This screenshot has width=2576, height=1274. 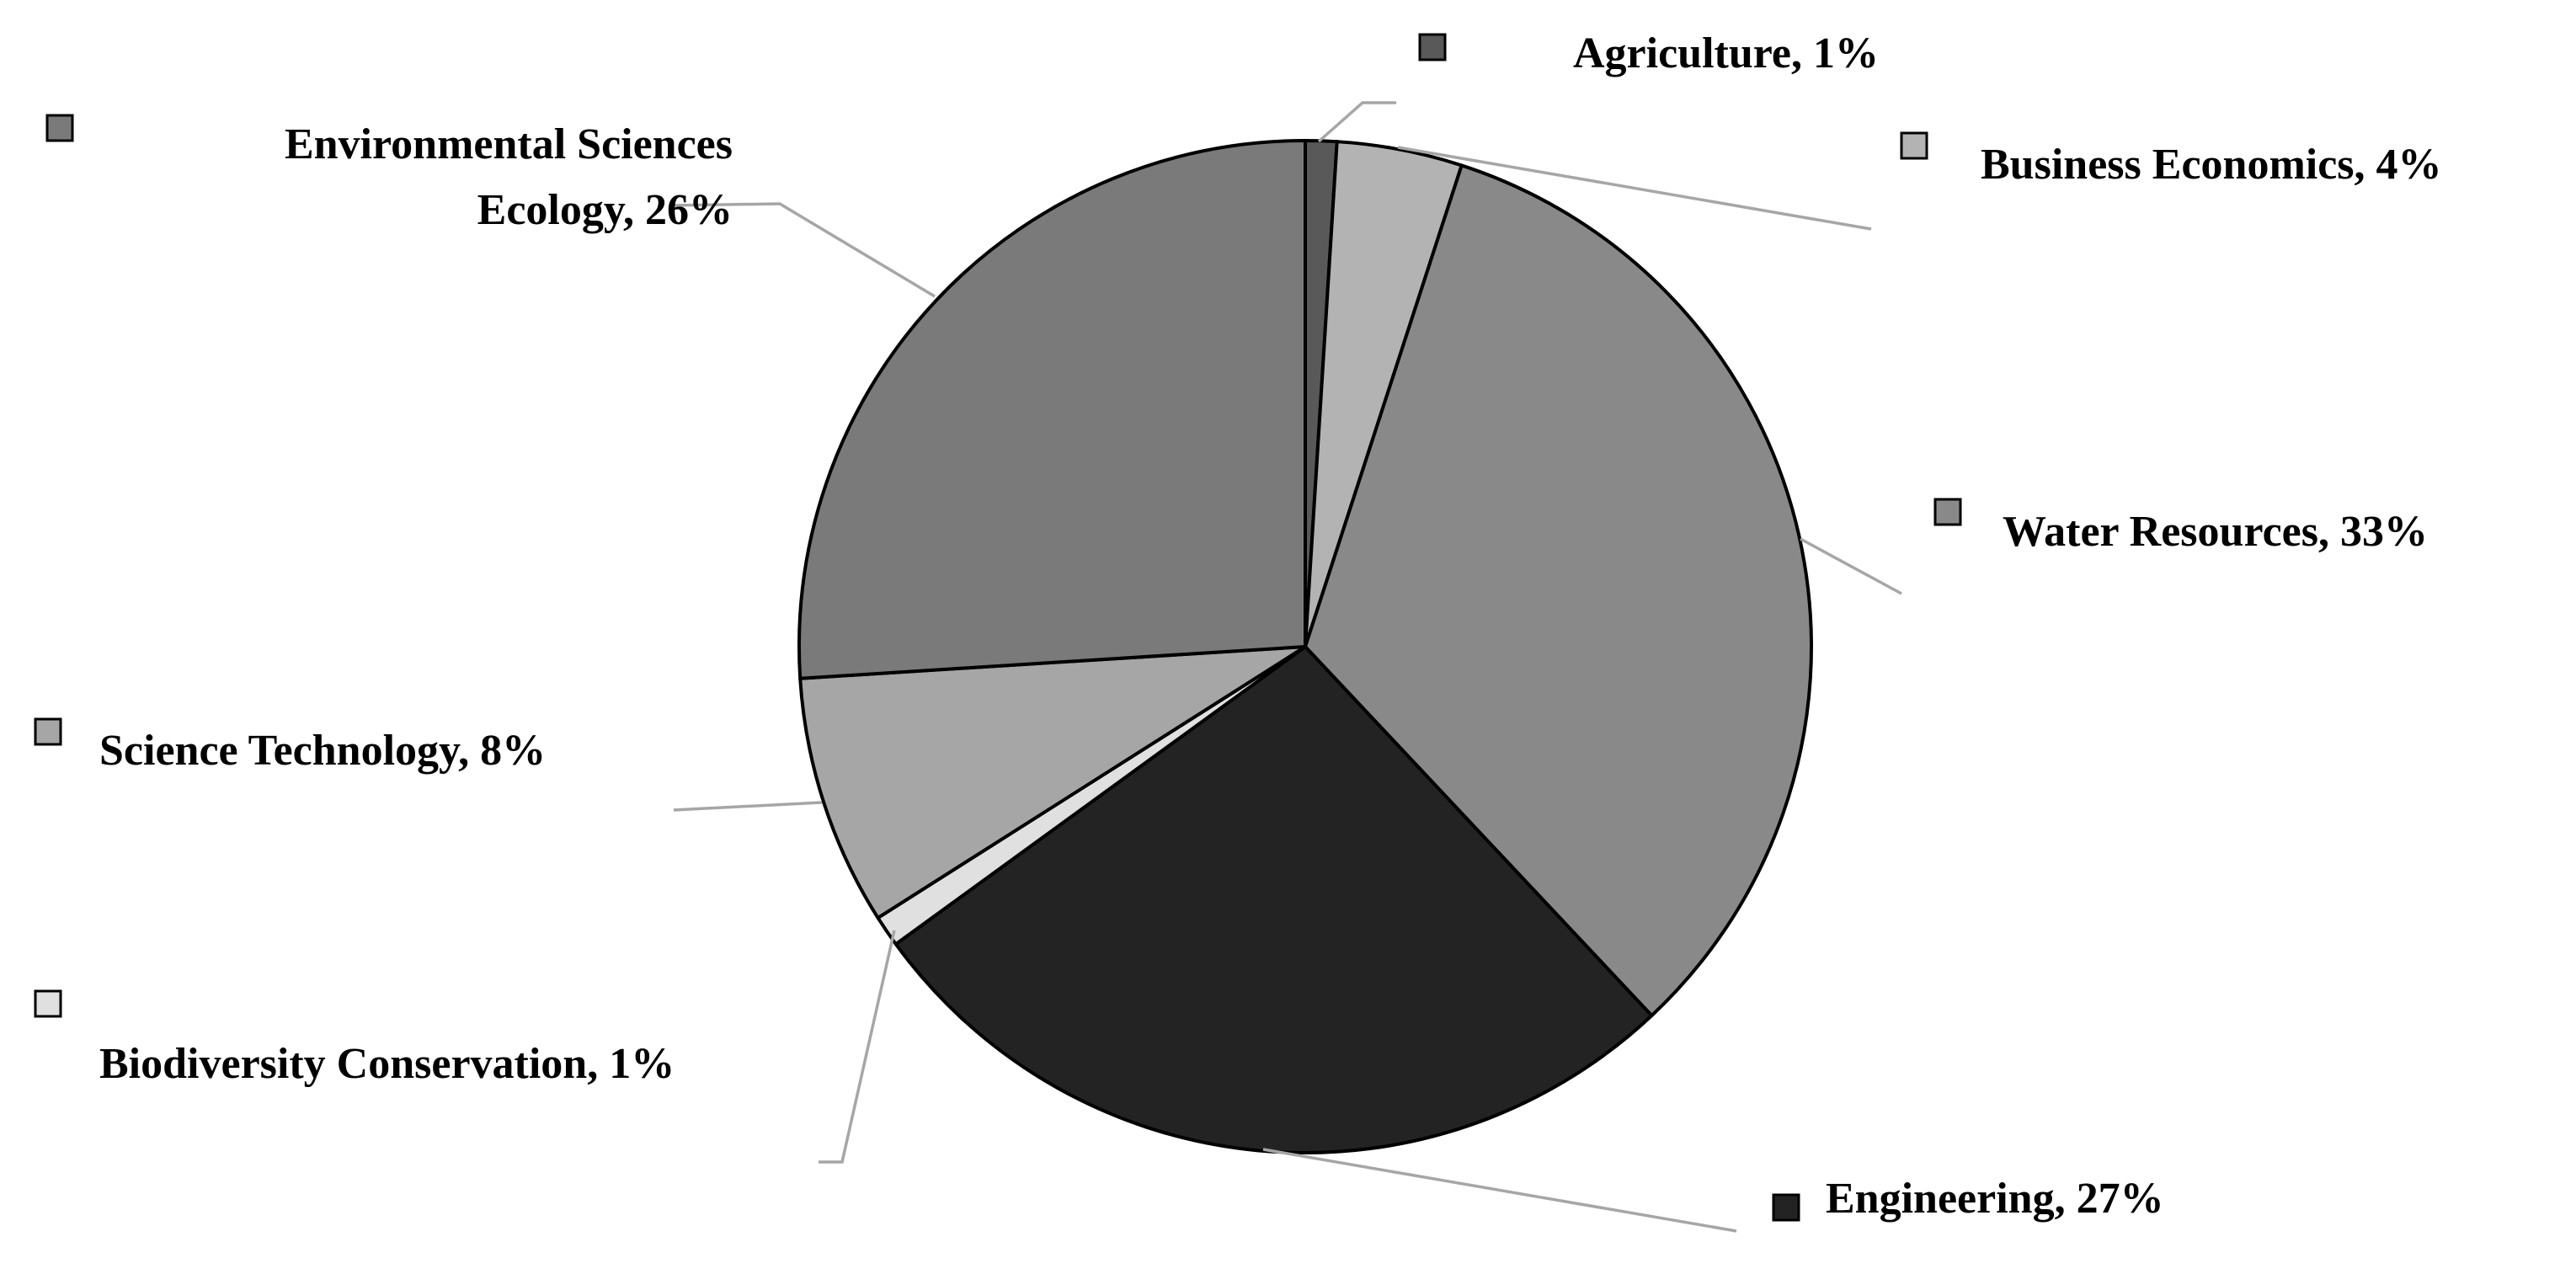 I want to click on leader-line-science-technology, so click(x=748, y=806).